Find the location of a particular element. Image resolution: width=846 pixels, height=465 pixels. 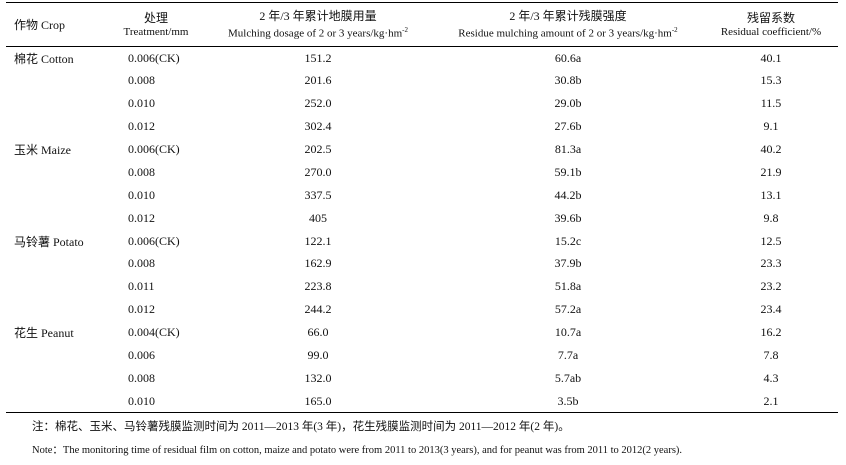

cell-coefficient: 13.1 is located at coordinates (771, 194).